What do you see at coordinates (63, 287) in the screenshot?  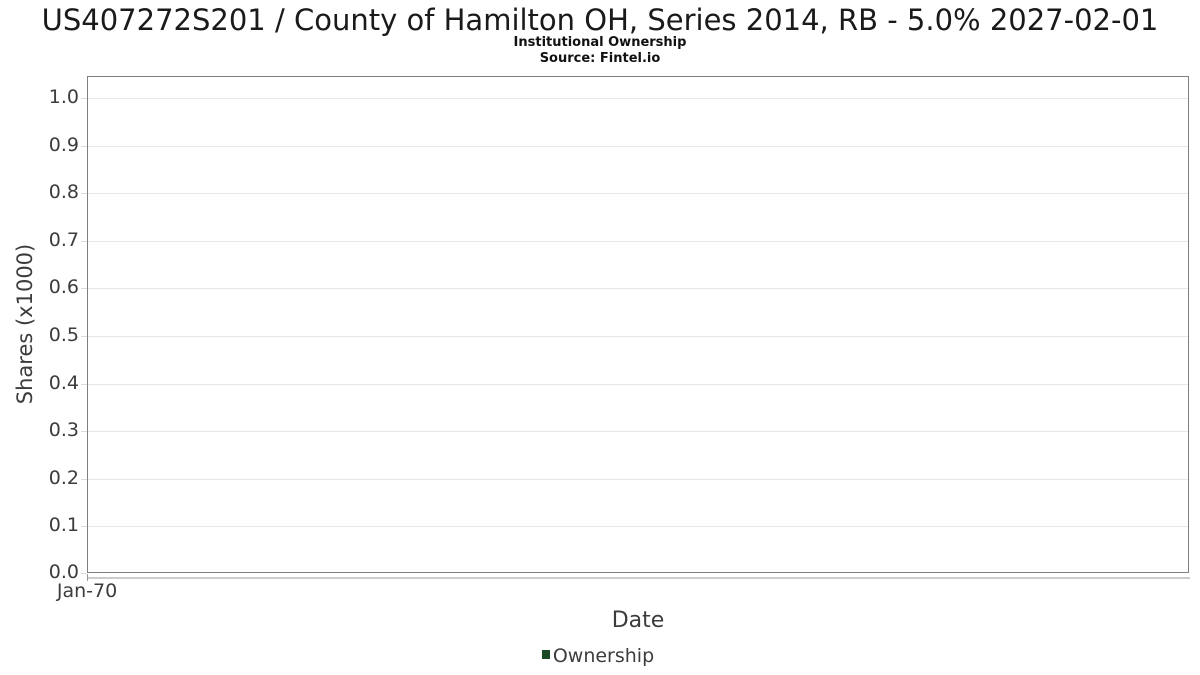 I see `y-tick-label: 0.6` at bounding box center [63, 287].